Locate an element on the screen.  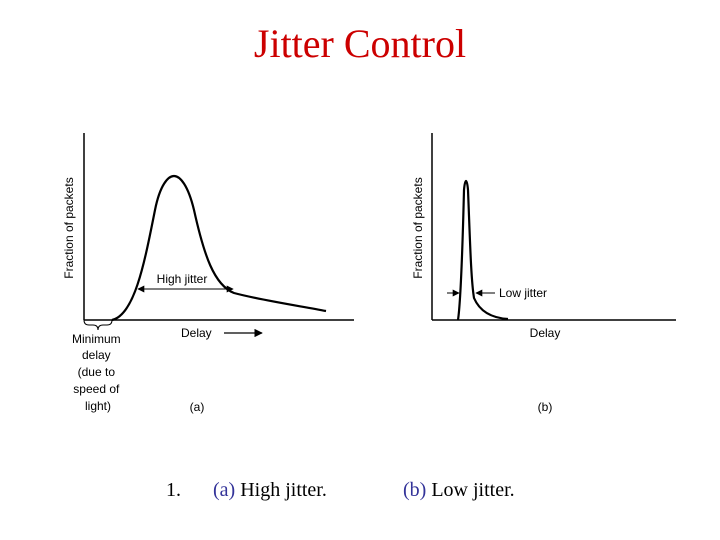
figure-a-min-delay-brace is located at coordinates (98, 325).